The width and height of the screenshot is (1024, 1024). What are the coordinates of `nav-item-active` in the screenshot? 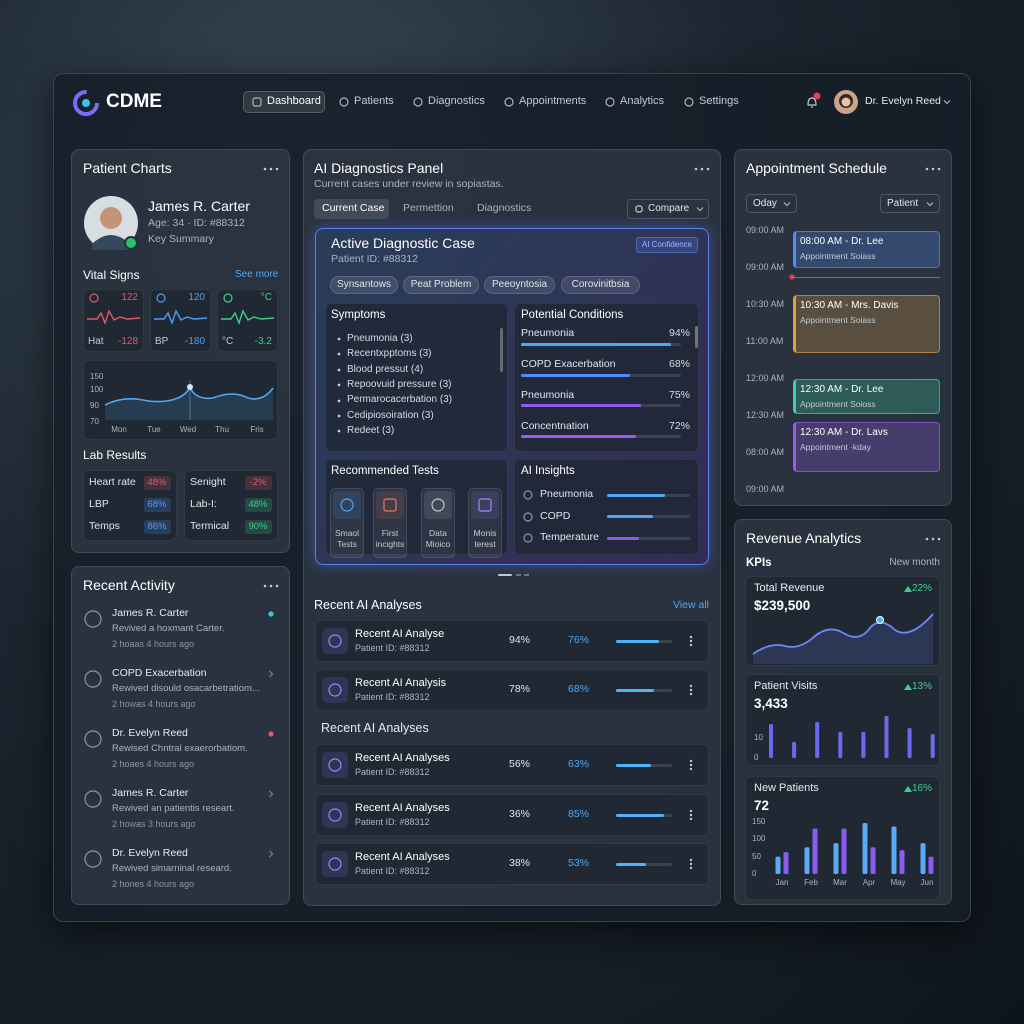 It's located at (284, 102).